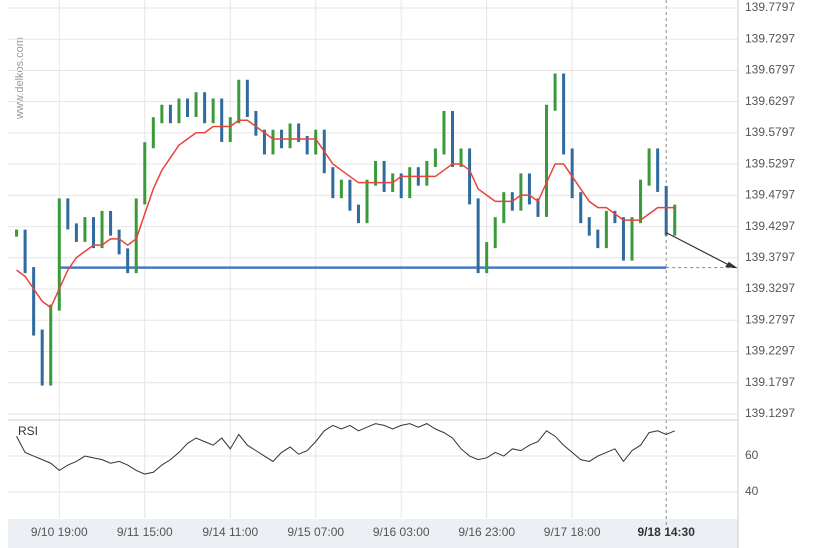  What do you see at coordinates (770, 413) in the screenshot?
I see `y-tick-label: 139.1297` at bounding box center [770, 413].